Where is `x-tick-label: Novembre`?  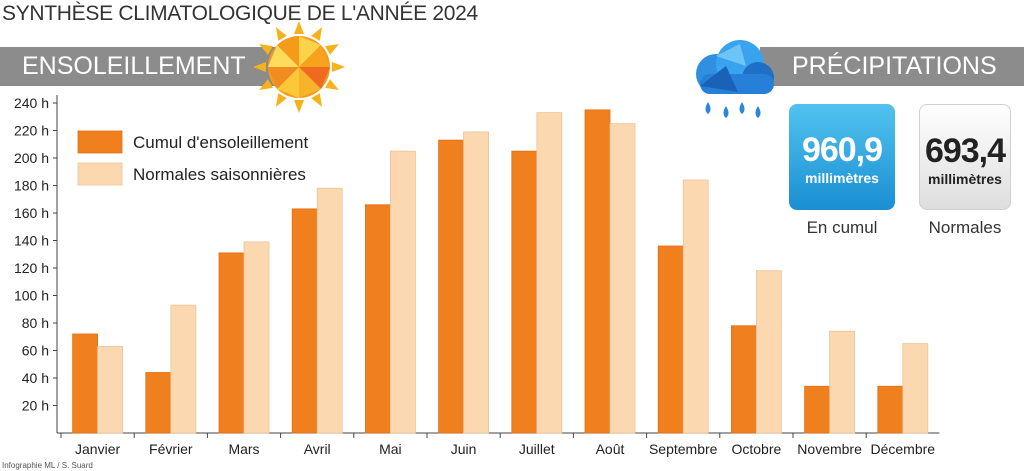 x-tick-label: Novembre is located at coordinates (829, 449).